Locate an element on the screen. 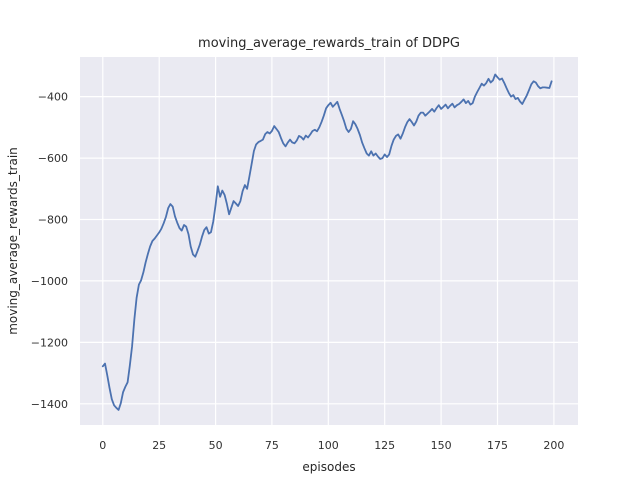 The image size is (640, 480). x-tick-label: 175 is located at coordinates (497, 445).